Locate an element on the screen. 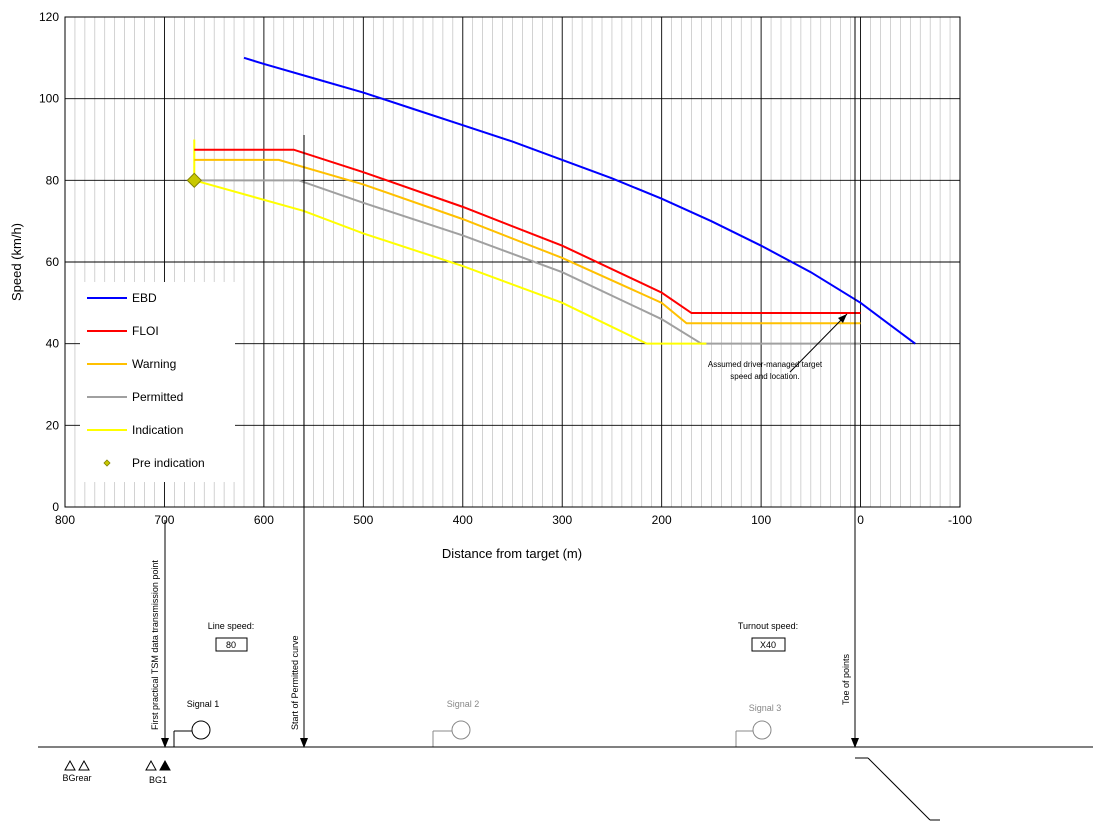 This screenshot has width=1099, height=831. x-tick-label: 200 is located at coordinates (662, 520).